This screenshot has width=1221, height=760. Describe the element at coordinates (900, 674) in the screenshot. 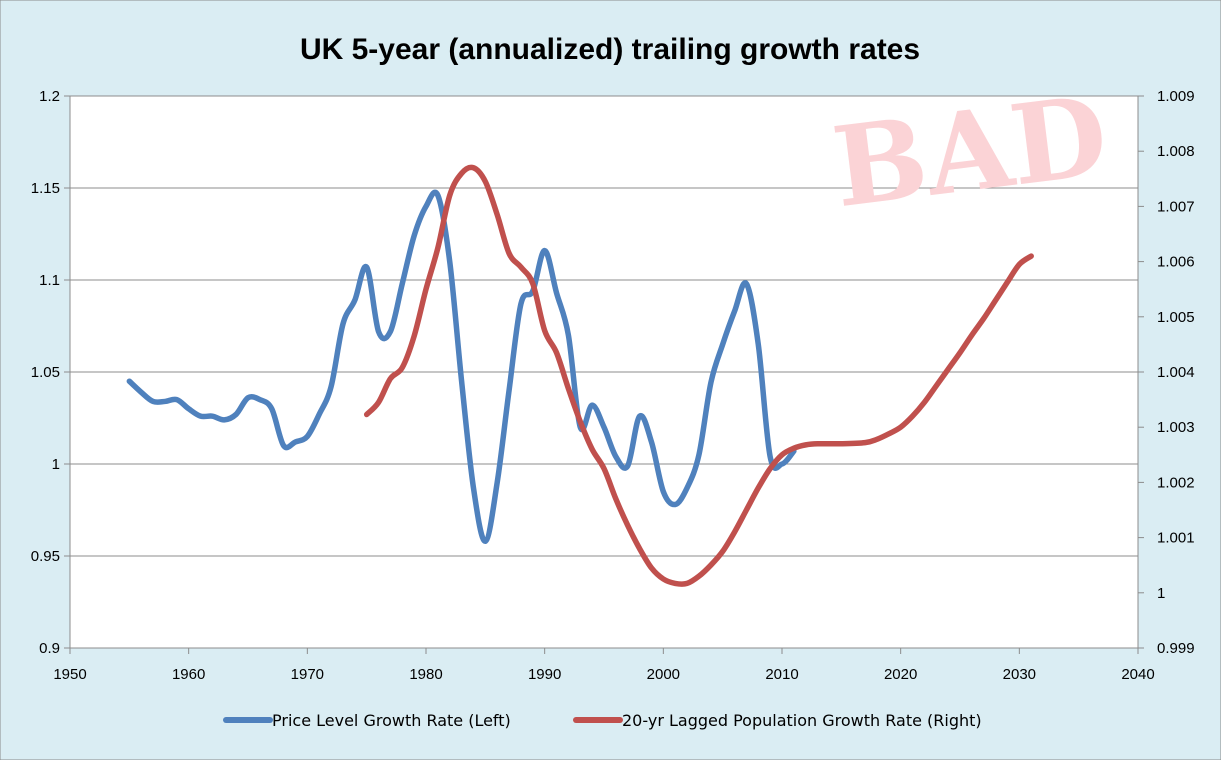

I see `x-tick-label: 2020` at that location.